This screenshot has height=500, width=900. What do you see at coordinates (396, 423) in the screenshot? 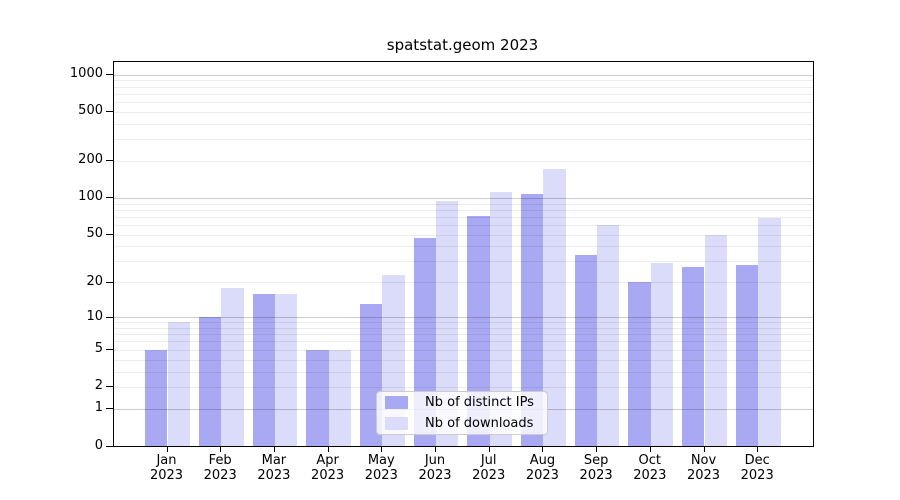
I see `legend-swatch-downloads` at bounding box center [396, 423].